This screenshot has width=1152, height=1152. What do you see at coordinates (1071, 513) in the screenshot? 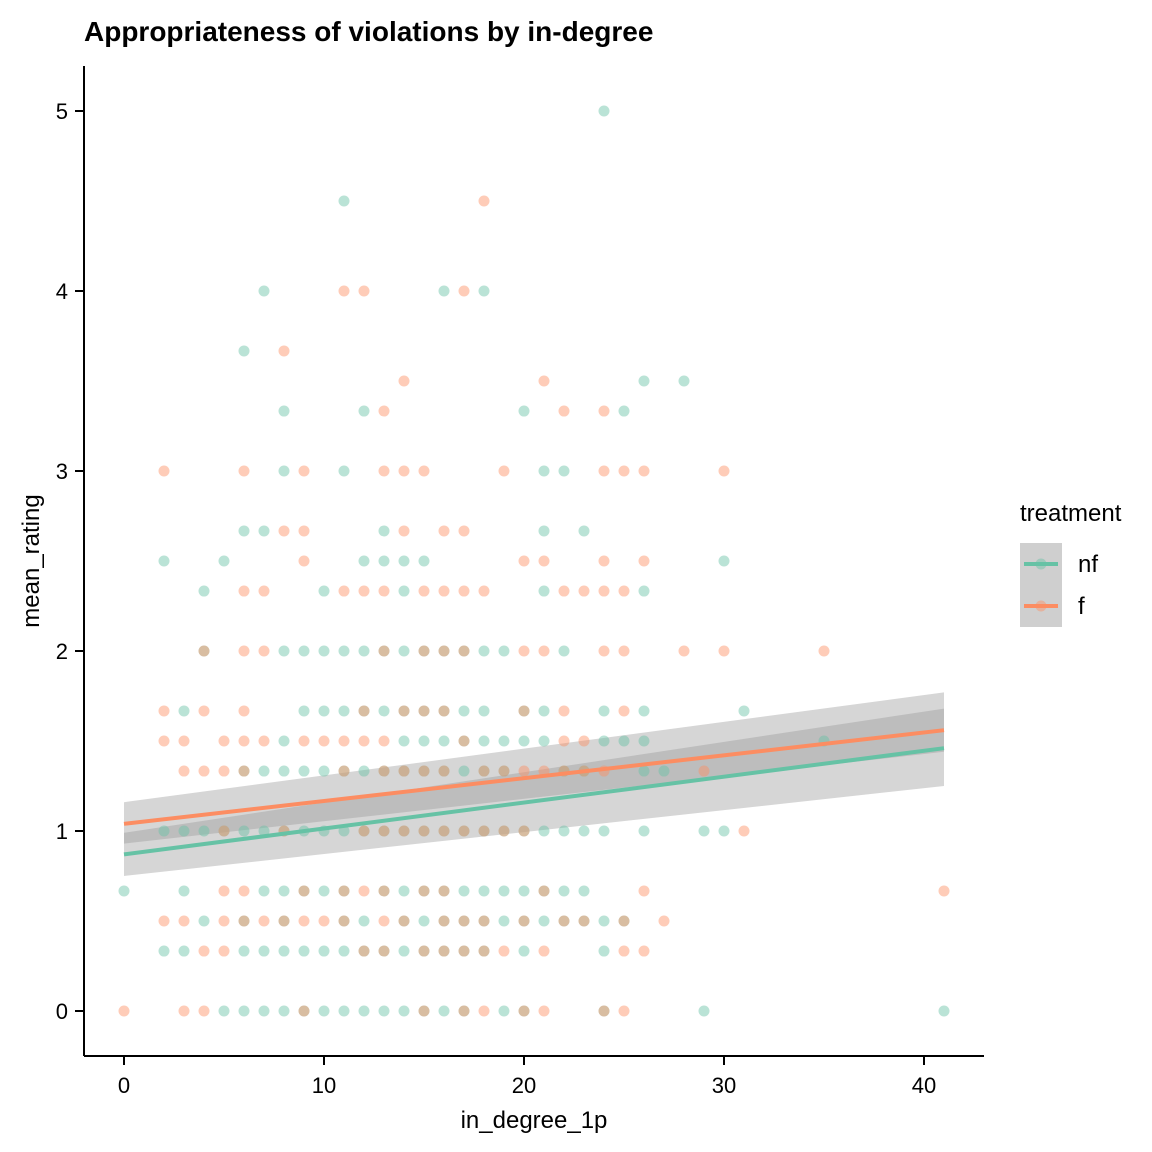
I see `legend-title: treatment` at bounding box center [1071, 513].